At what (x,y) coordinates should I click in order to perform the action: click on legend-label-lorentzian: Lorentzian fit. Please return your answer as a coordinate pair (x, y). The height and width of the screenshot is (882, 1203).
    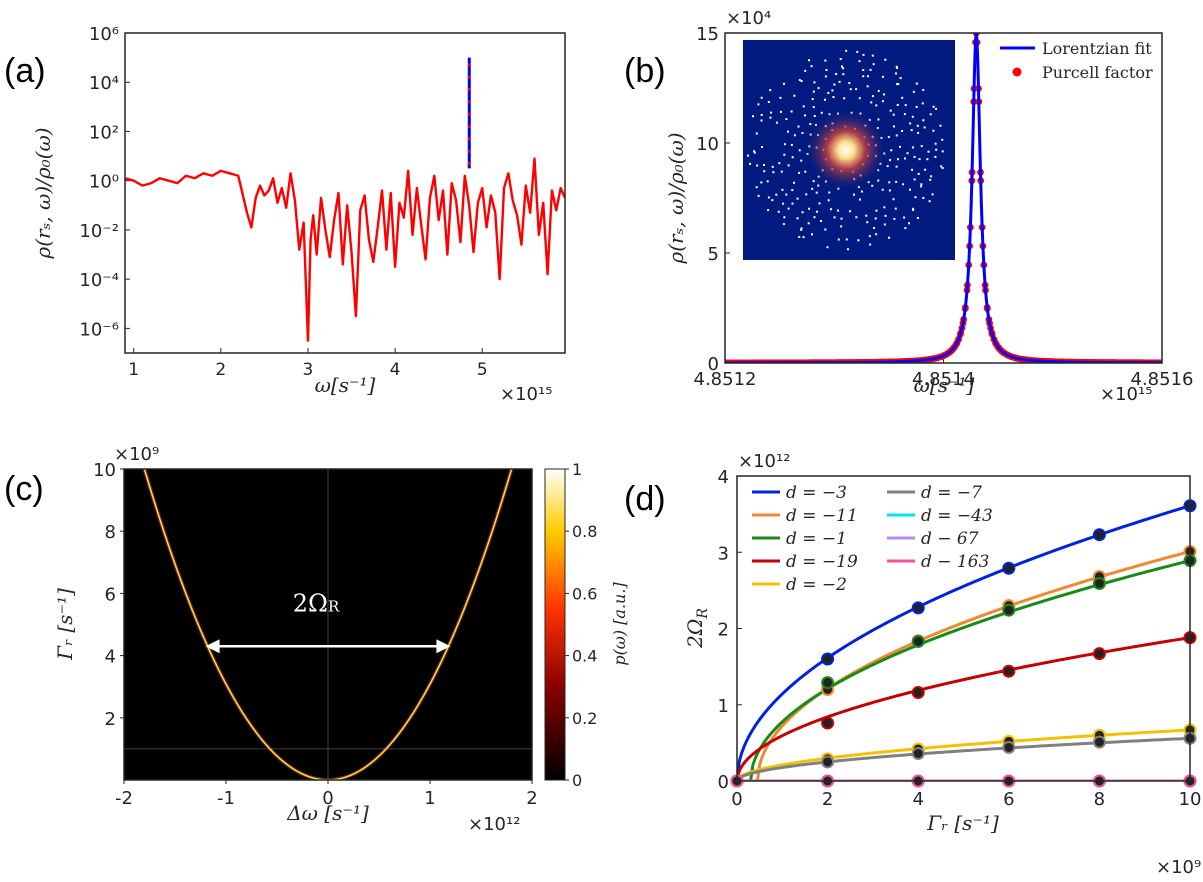
    Looking at the image, I should click on (1097, 48).